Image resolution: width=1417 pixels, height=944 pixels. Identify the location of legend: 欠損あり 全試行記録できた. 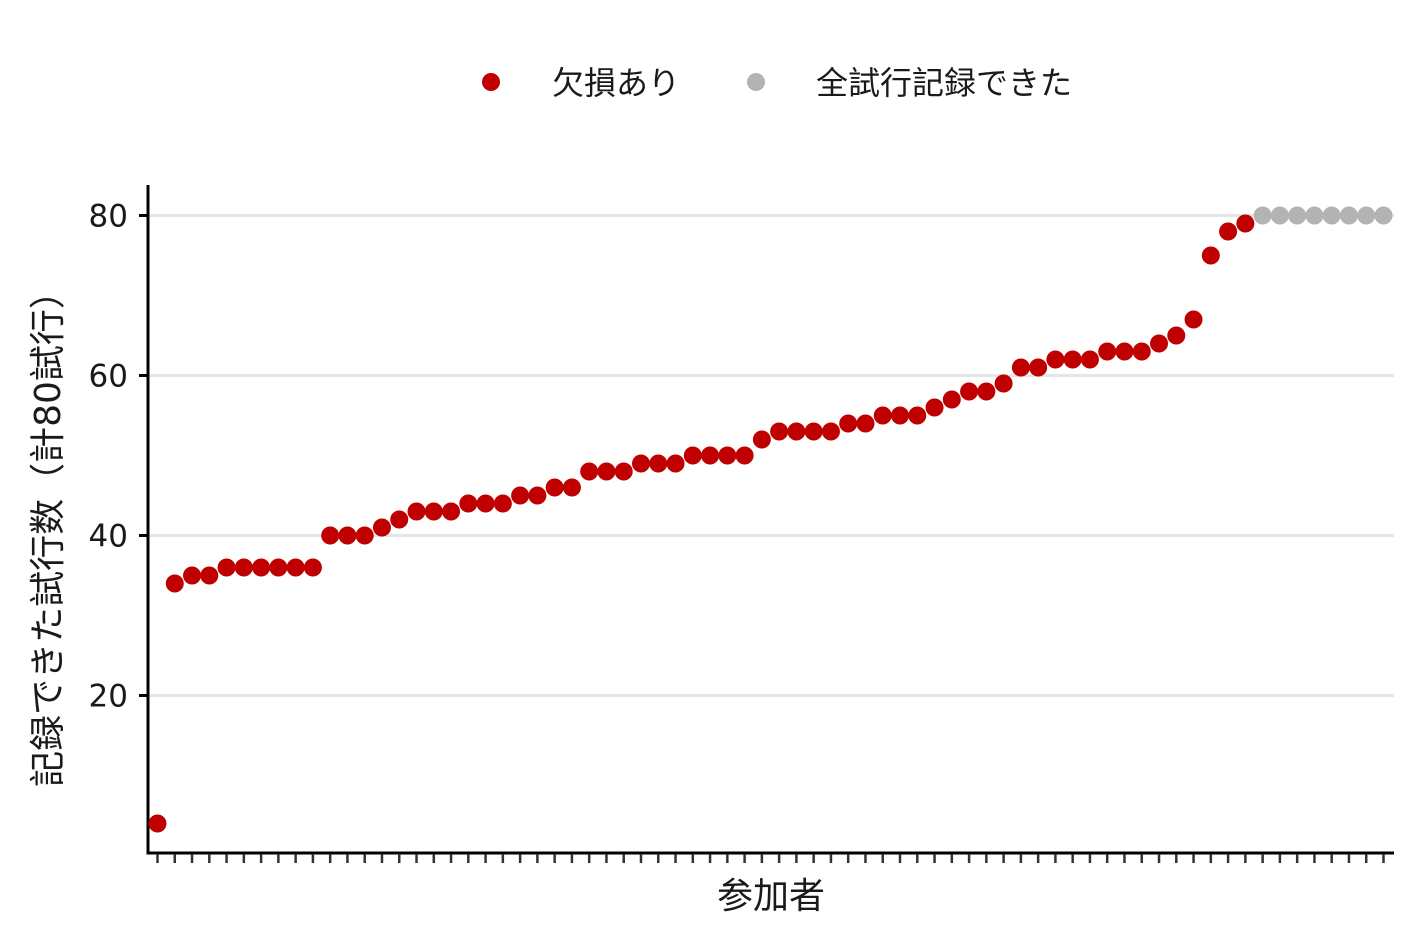
(777, 83).